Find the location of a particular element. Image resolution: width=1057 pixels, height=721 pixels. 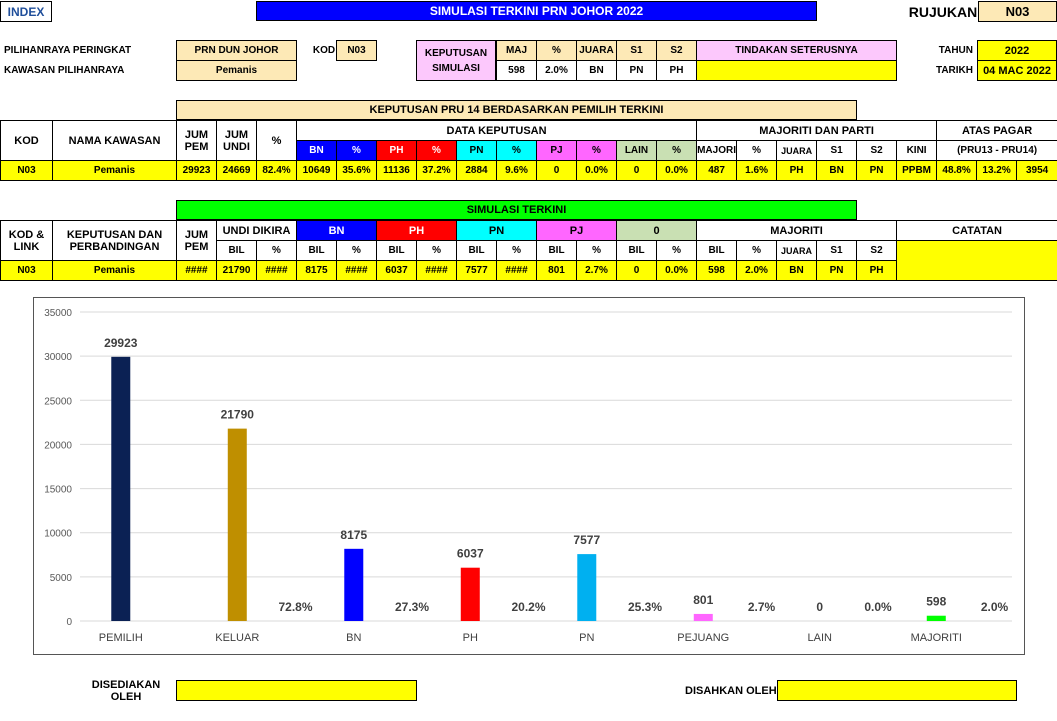

majoriti-parti-header: MAJORITI DAN PARTI is located at coordinates (817, 130).